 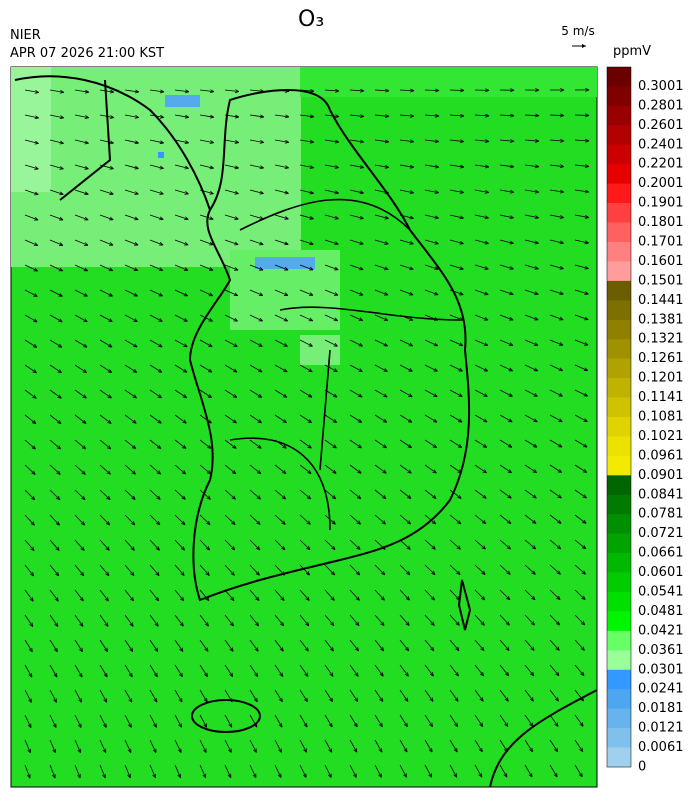 I want to click on agency: NIER, so click(x=25, y=35).